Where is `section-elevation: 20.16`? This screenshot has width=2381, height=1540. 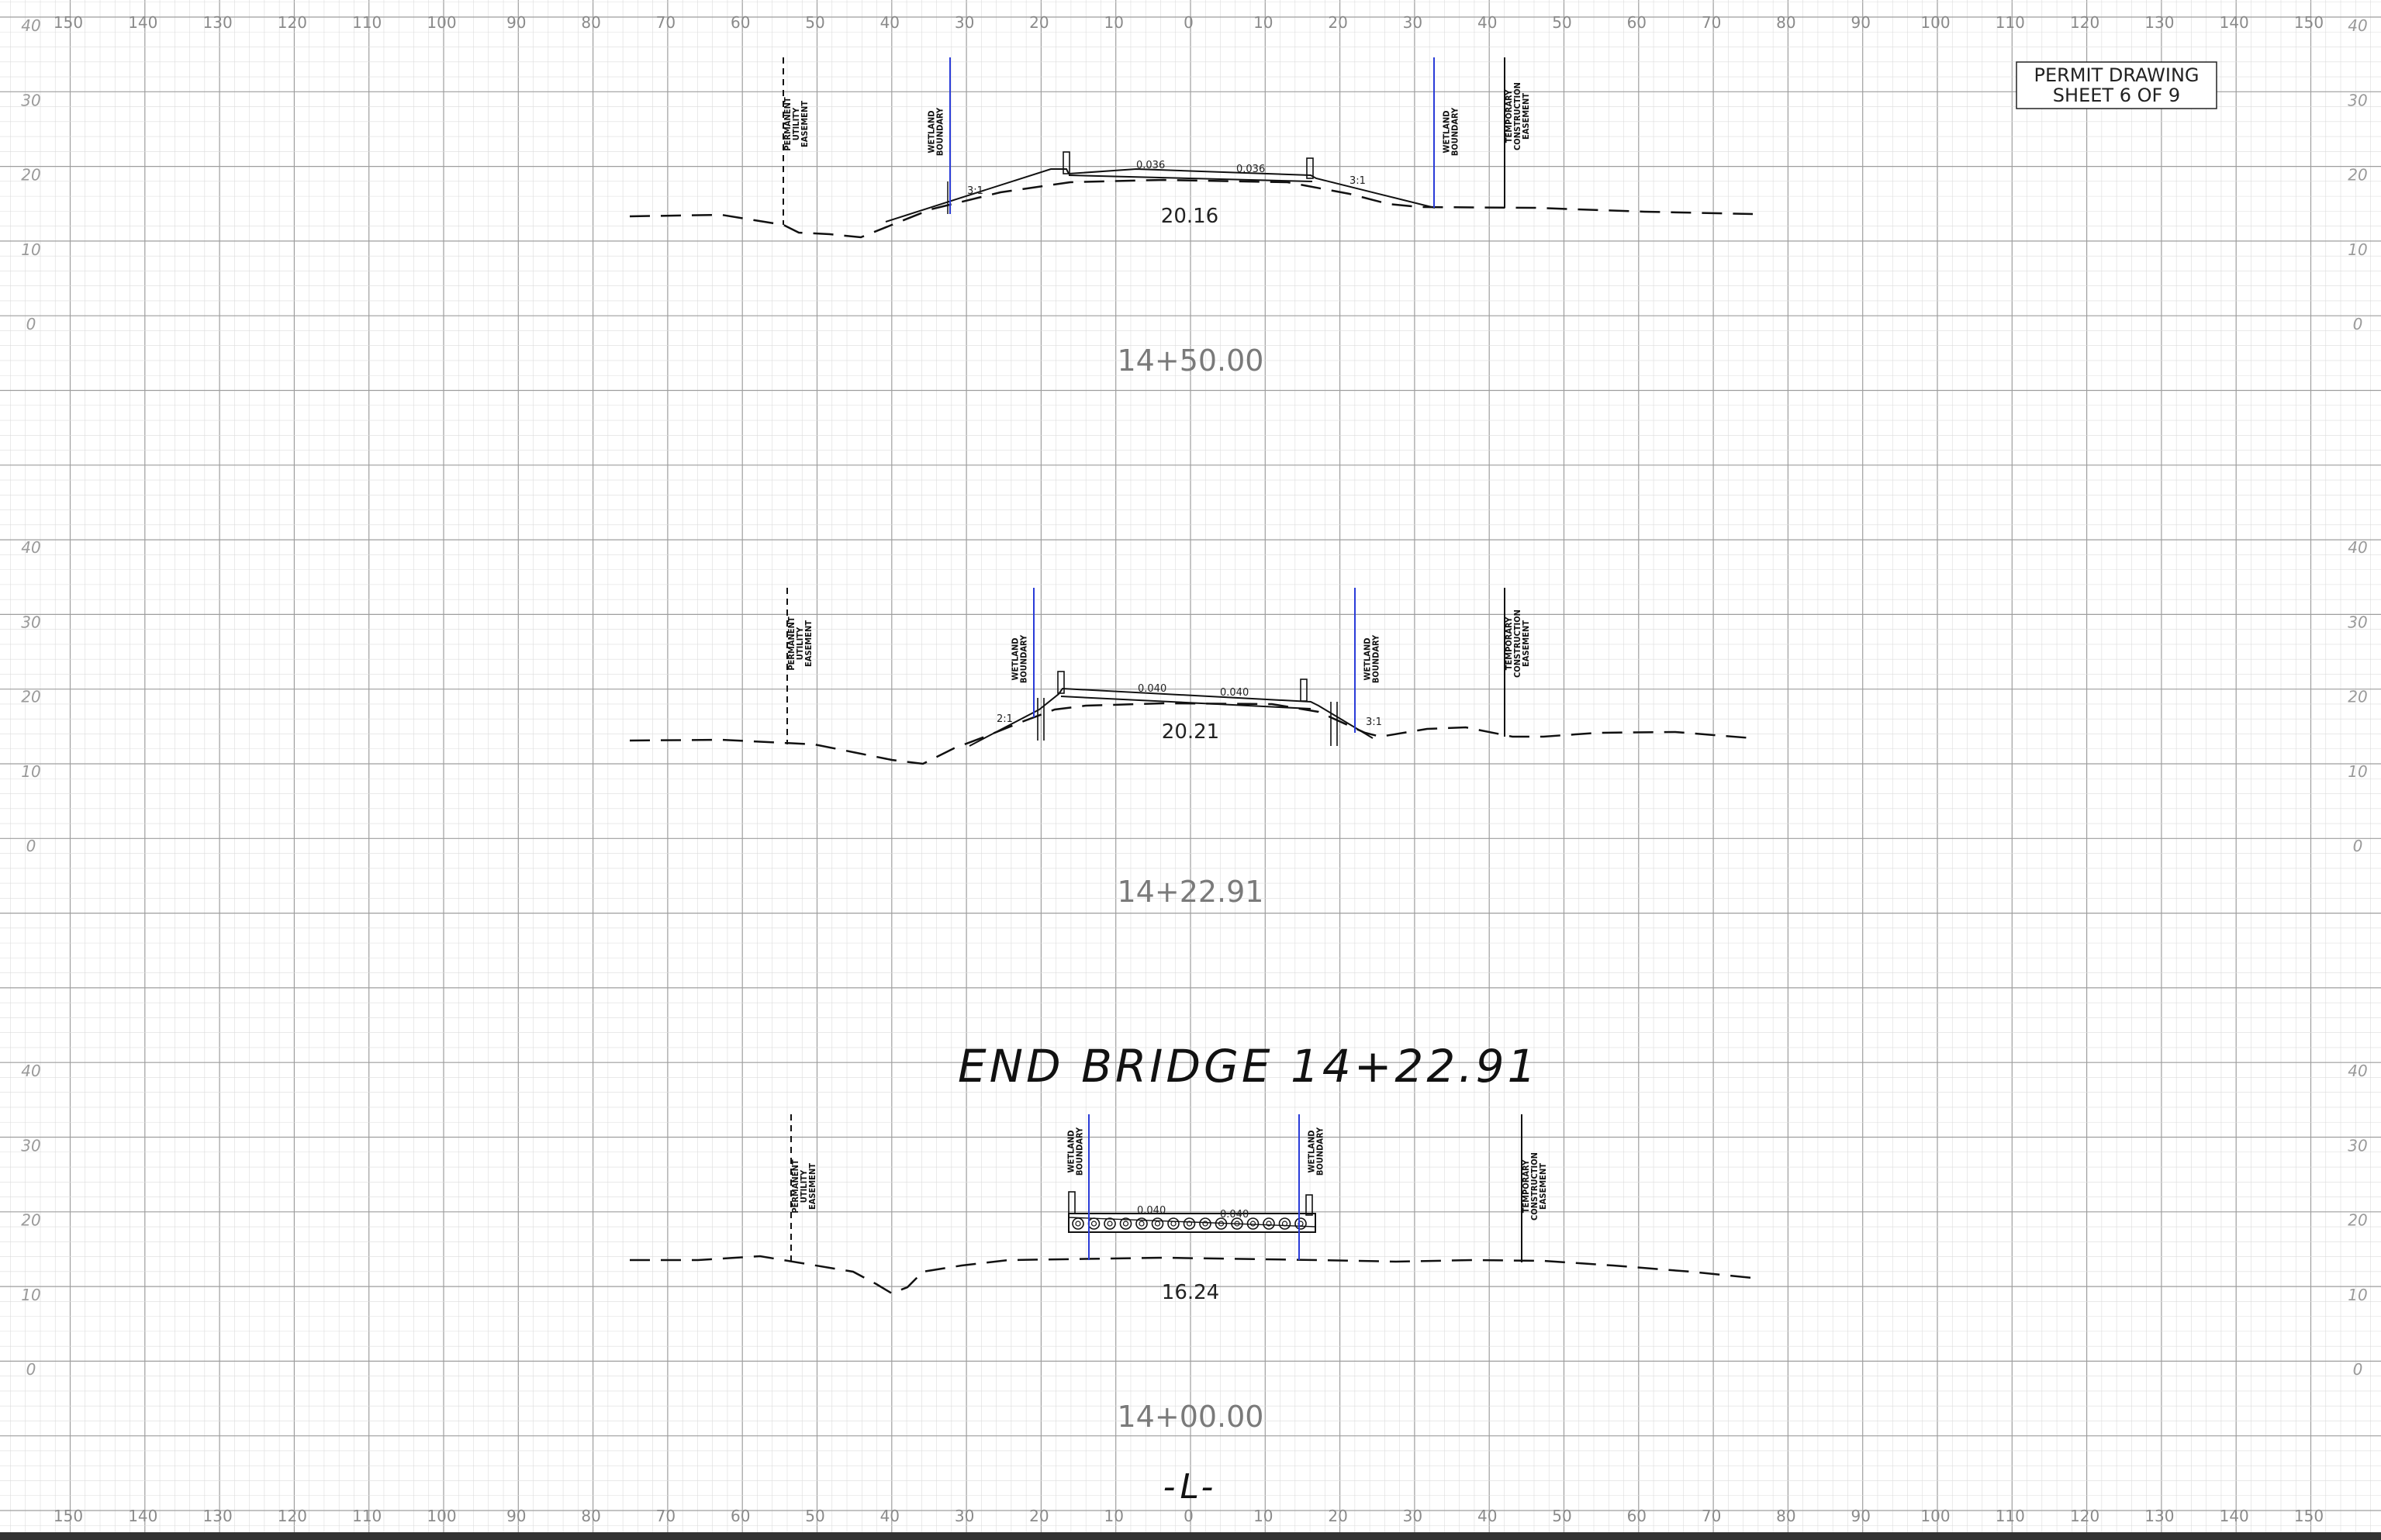 section-elevation: 20.16 is located at coordinates (1190, 216).